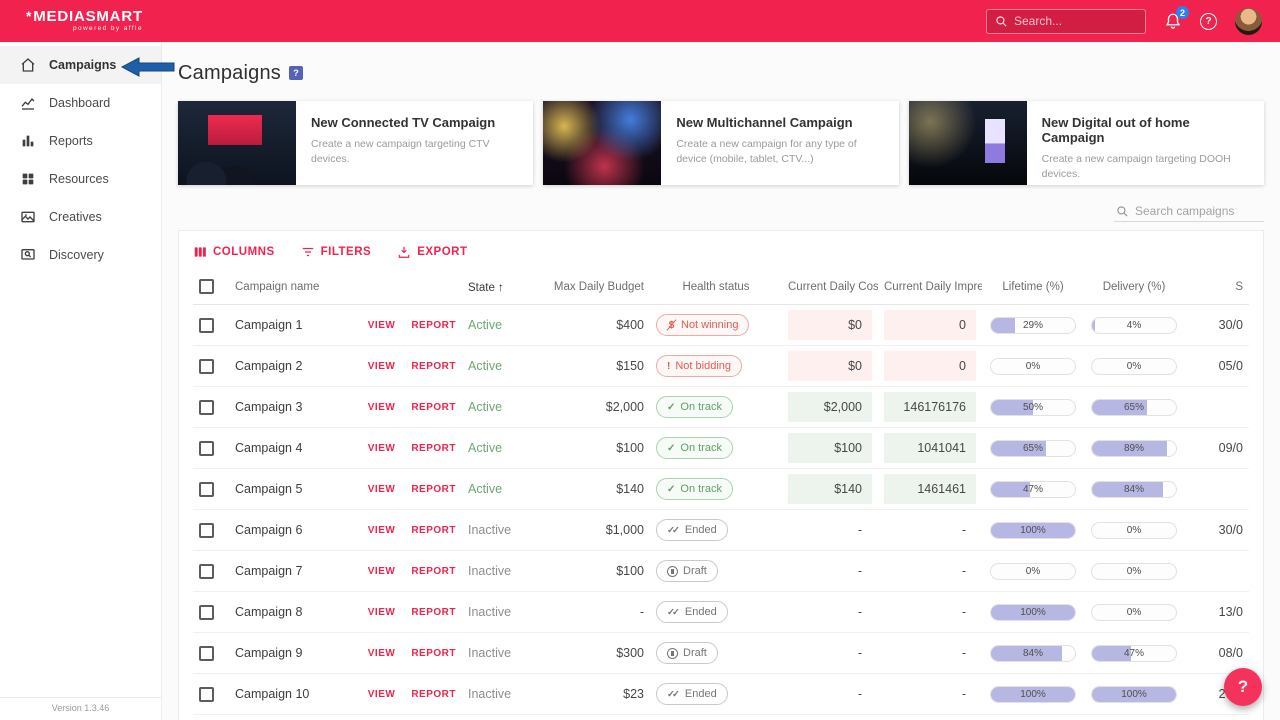 The height and width of the screenshot is (720, 1280). Describe the element at coordinates (830, 287) in the screenshot. I see `column-header-cost: Current Daily Cost` at that location.